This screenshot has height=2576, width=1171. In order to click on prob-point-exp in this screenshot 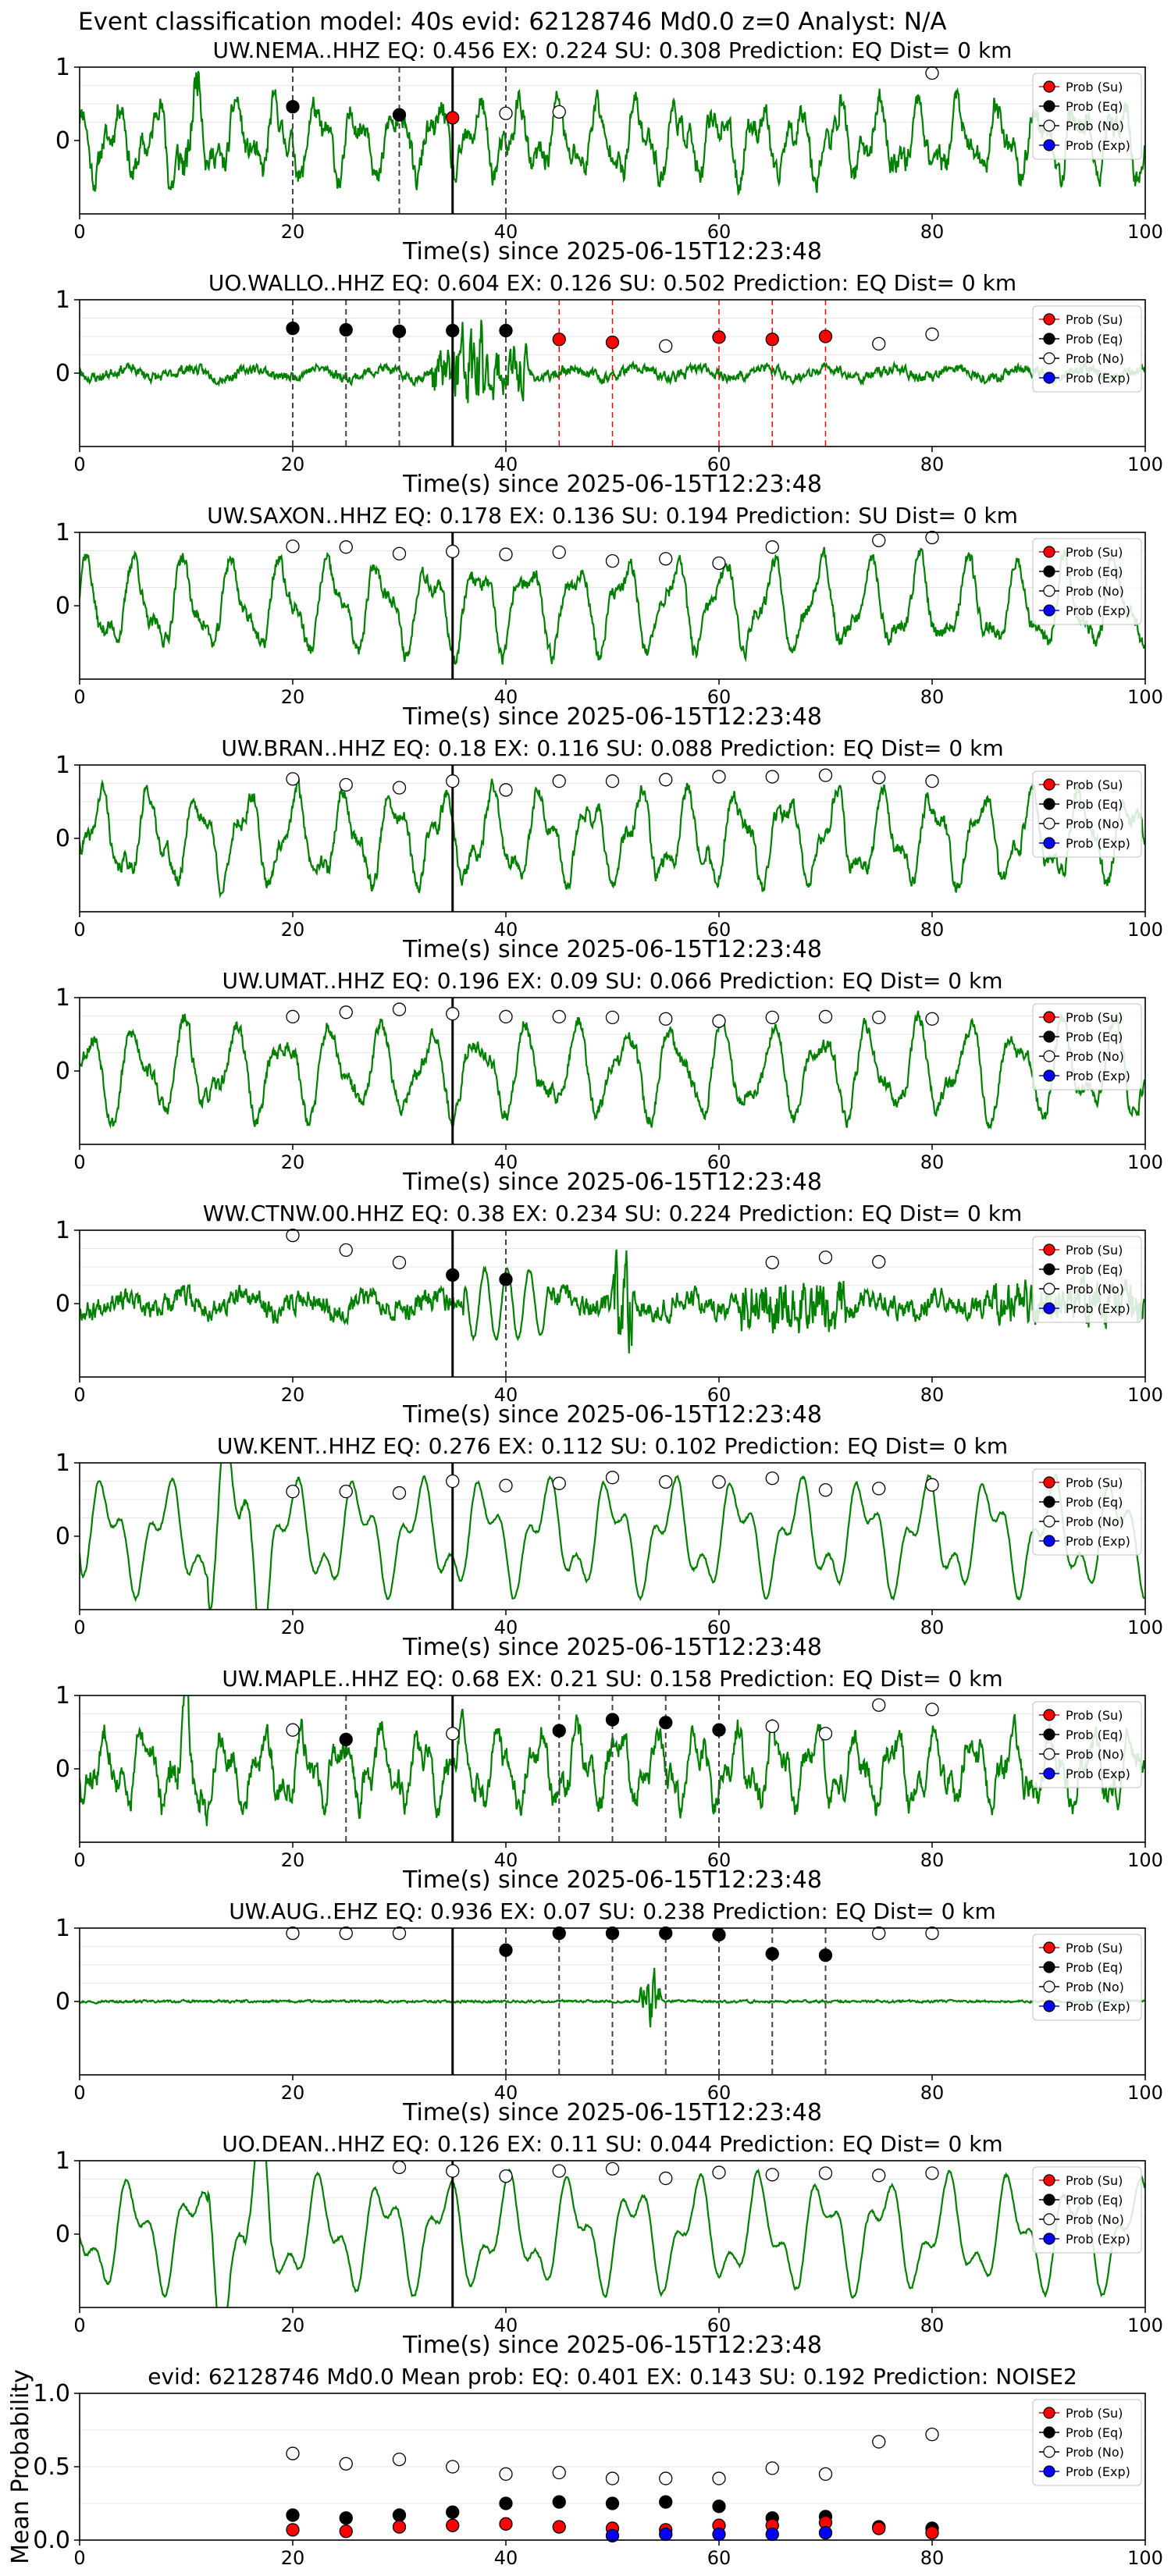, I will do `click(612, 2535)`.